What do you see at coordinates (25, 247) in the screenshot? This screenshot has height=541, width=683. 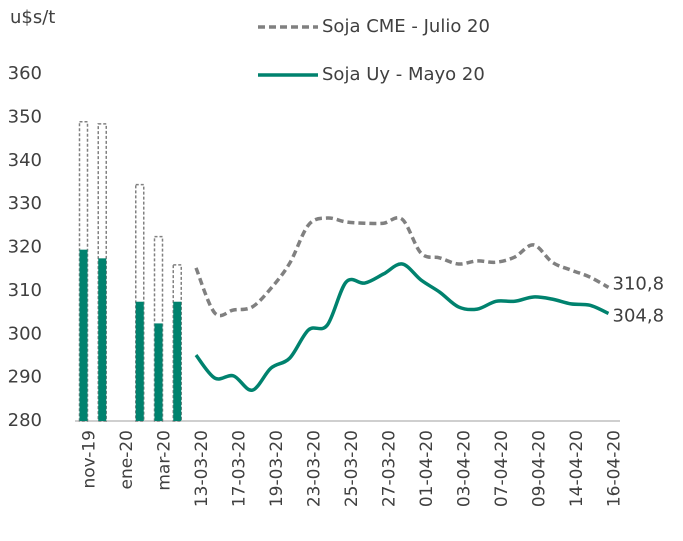 I see `y-tick-label: 320` at bounding box center [25, 247].